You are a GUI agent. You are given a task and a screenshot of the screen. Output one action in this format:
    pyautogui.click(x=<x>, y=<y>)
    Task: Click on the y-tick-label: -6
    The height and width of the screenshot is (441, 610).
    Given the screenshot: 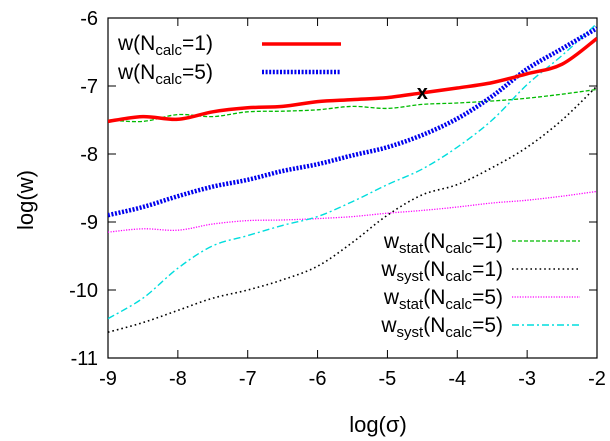 What is the action you would take?
    pyautogui.click(x=89, y=19)
    